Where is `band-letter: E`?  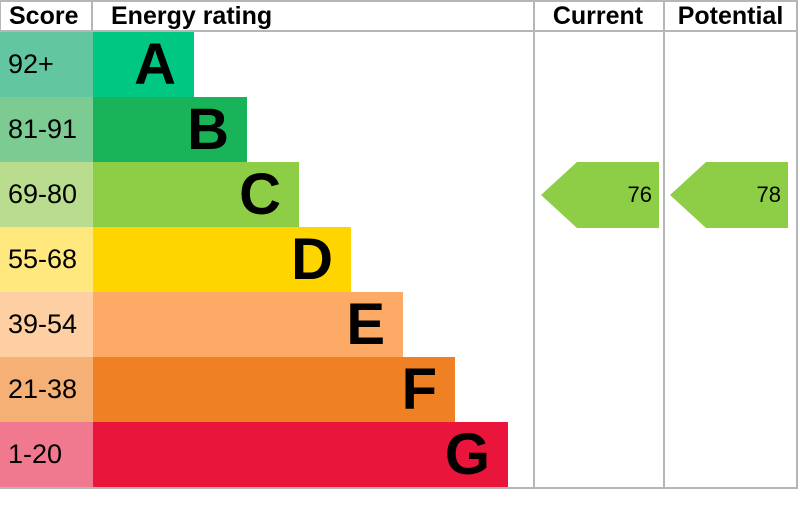 band-letter: E is located at coordinates (365, 324).